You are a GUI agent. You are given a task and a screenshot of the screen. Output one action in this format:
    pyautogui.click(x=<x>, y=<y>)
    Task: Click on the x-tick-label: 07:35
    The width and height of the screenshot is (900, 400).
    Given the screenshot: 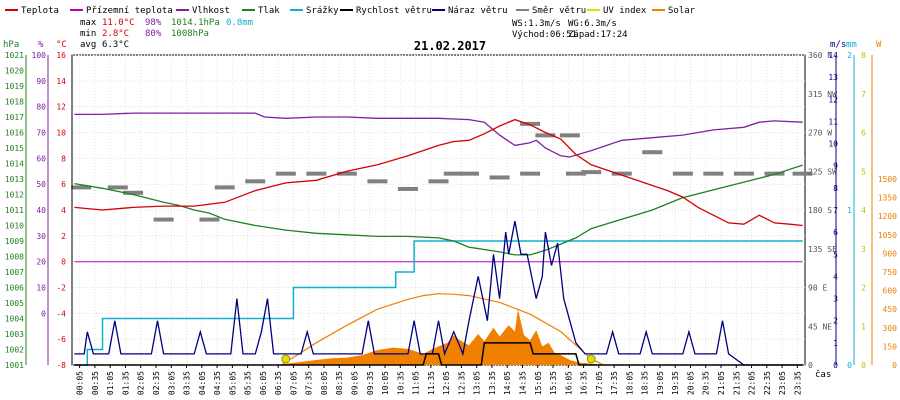 What is the action you would take?
    pyautogui.click(x=309, y=383)
    